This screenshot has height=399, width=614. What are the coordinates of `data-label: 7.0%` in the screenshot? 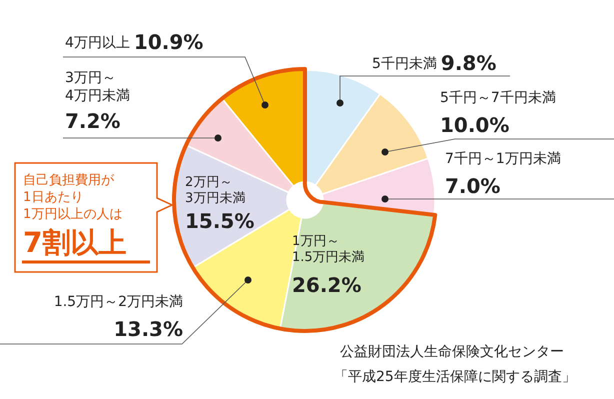 It's located at (472, 186).